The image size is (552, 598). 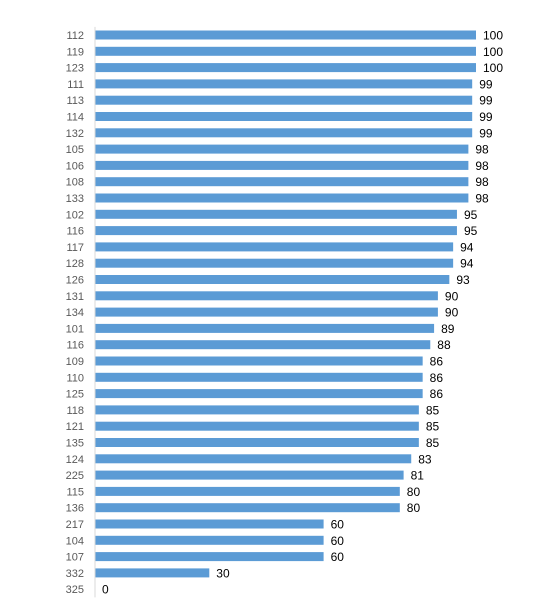 I want to click on category-label: 119, so click(x=75, y=52).